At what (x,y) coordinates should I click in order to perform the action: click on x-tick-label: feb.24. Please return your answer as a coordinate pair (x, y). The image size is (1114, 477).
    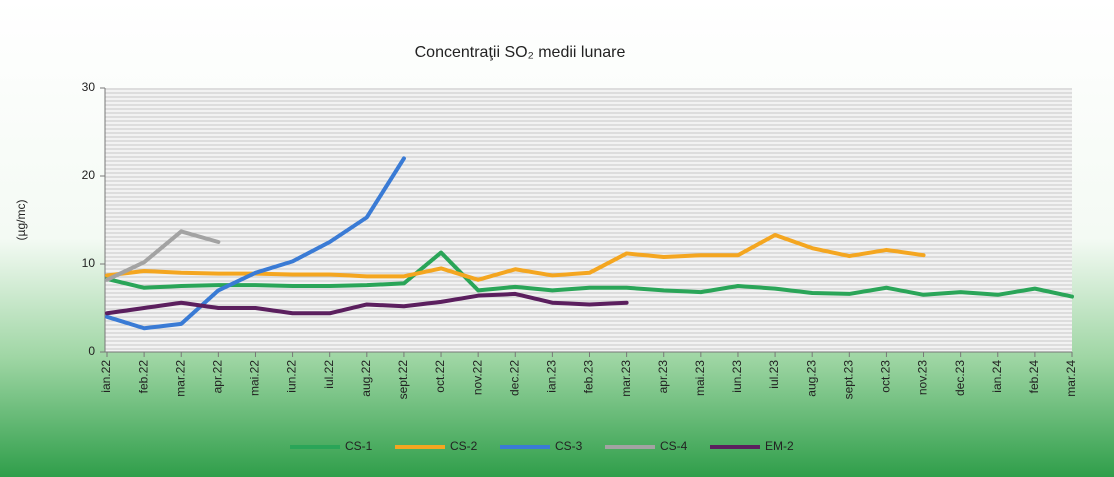
    Looking at the image, I should click on (1034, 377).